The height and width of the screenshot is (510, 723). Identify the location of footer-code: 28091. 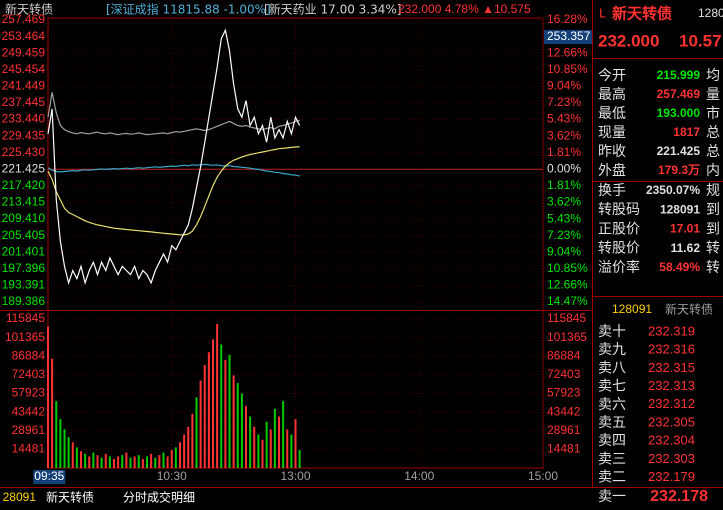
(20, 497).